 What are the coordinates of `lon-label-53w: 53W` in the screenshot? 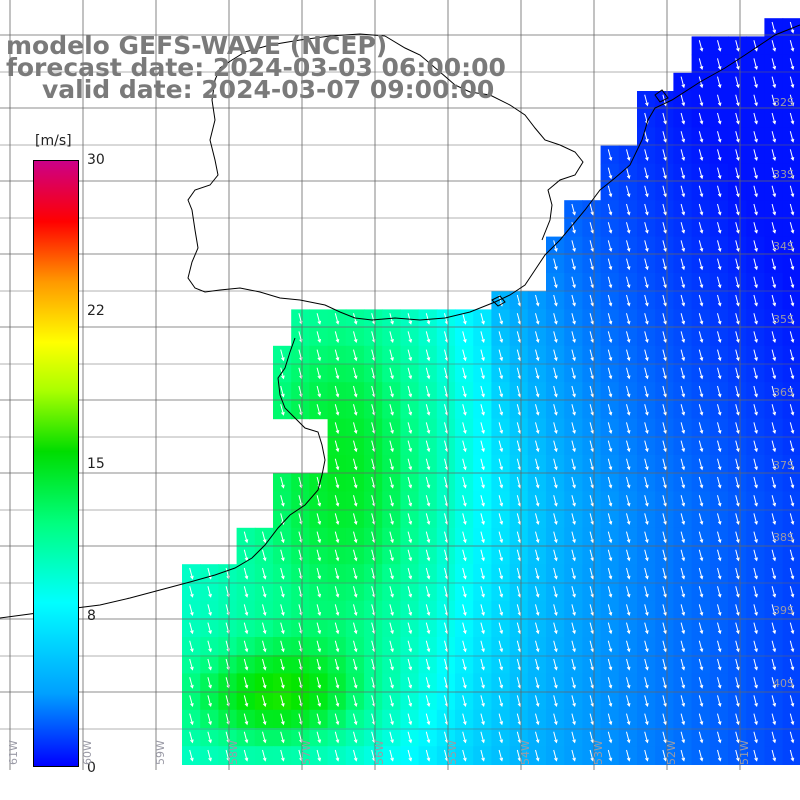 It's located at (598, 752).